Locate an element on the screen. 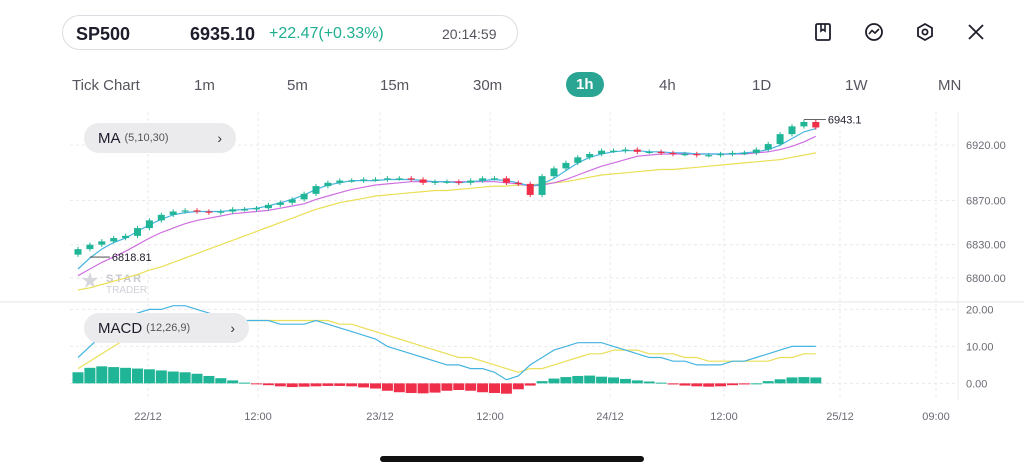 The image size is (1024, 471). chevron-right-icon: › is located at coordinates (219, 138).